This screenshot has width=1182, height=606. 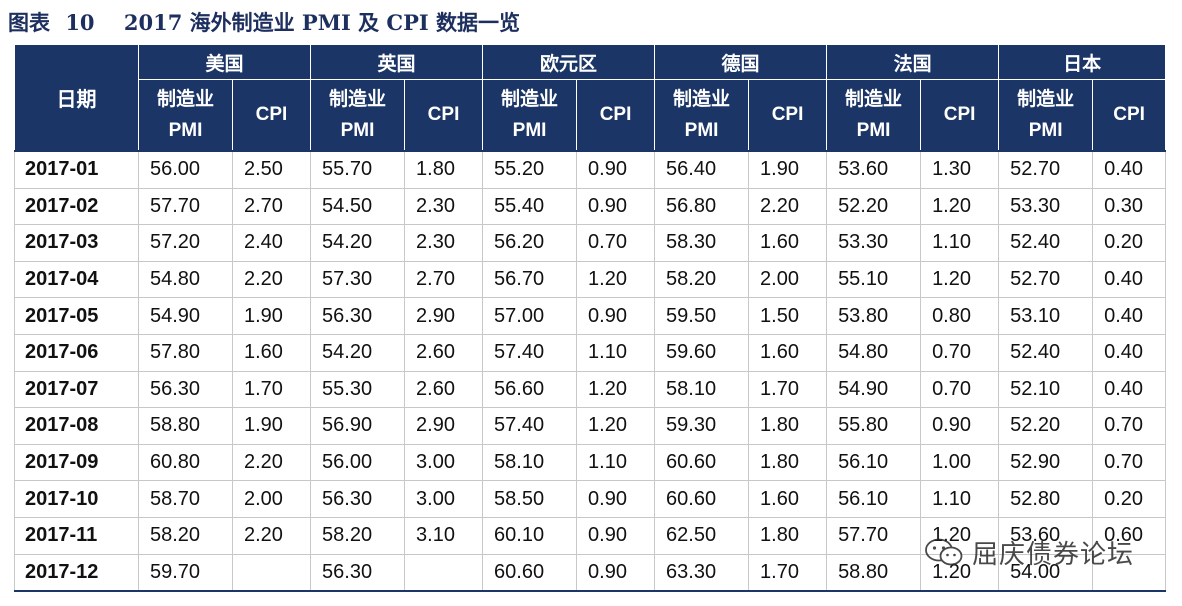 I want to click on pmi-cell: 57.70, so click(x=185, y=206).